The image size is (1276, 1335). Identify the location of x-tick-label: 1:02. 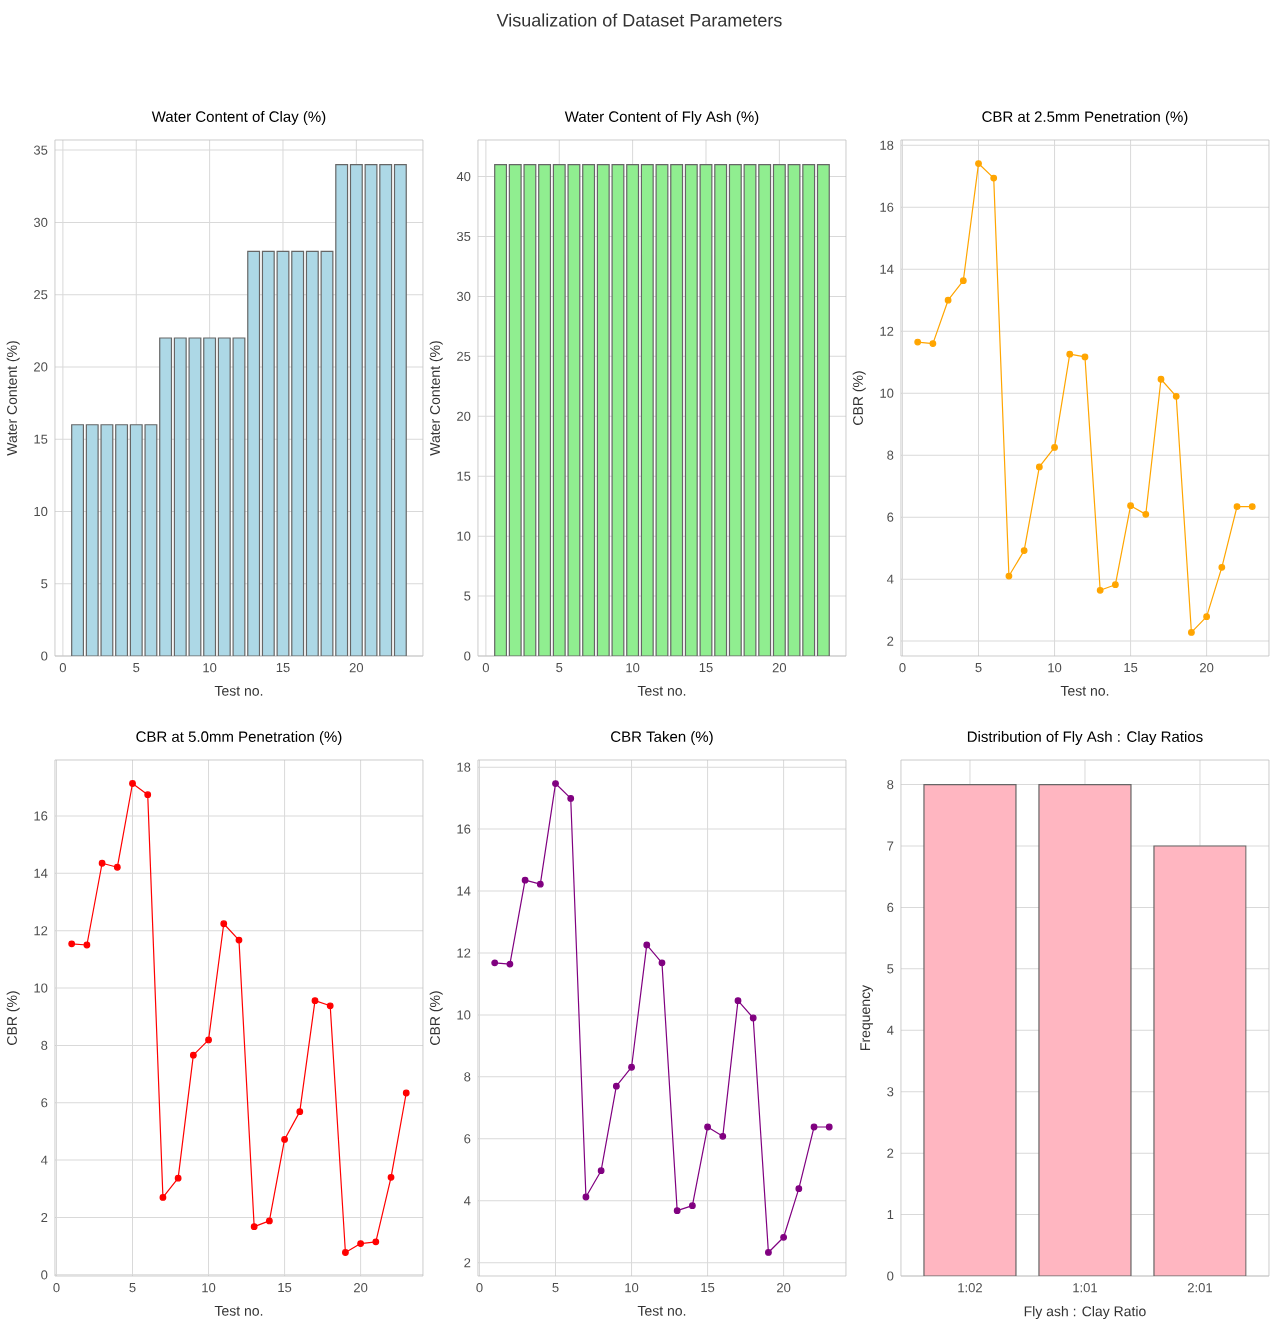
(970, 1288).